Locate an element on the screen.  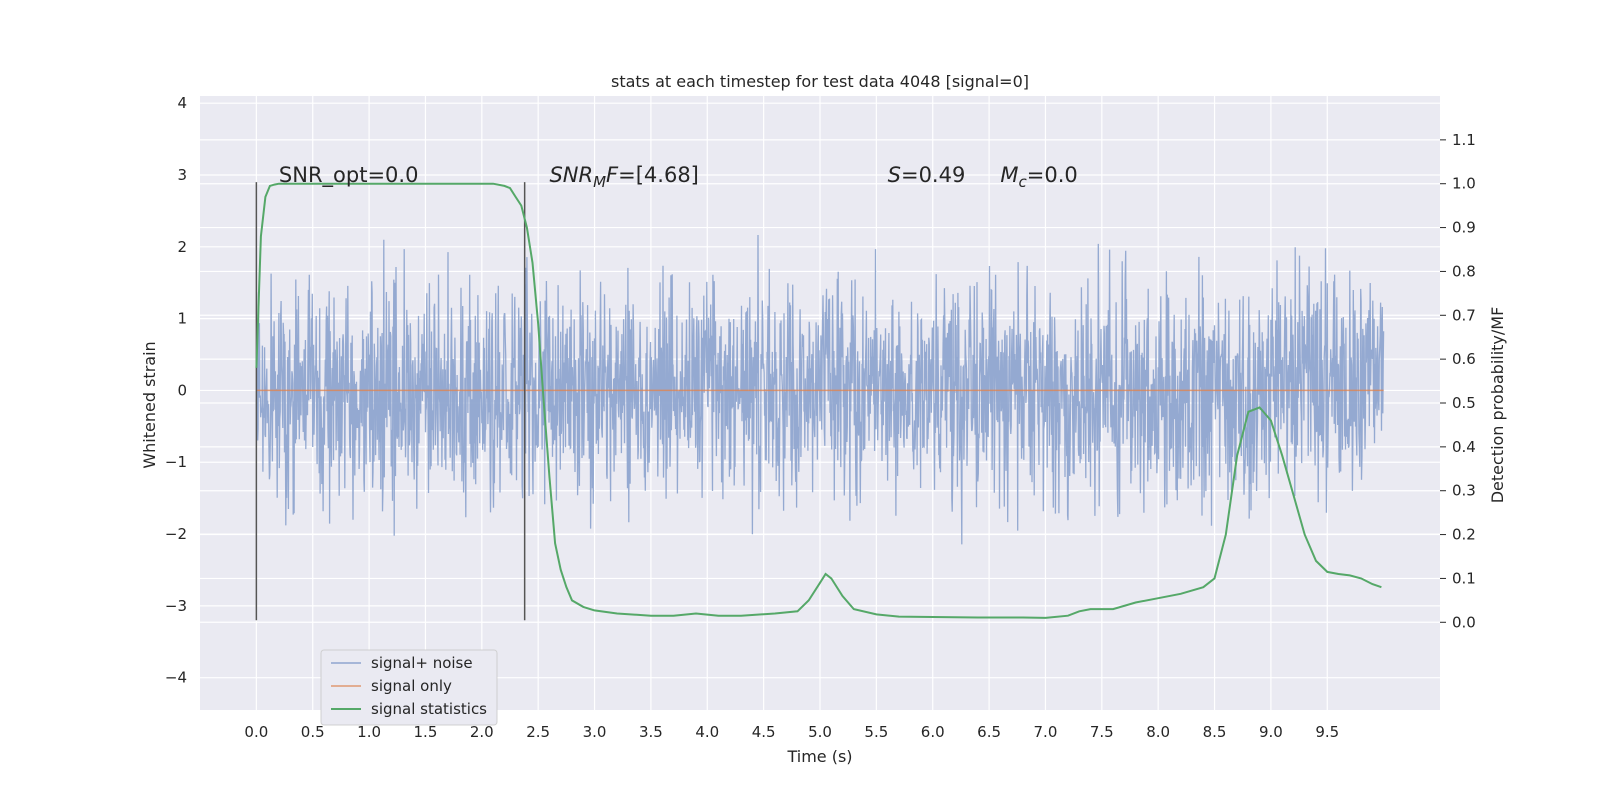
y2-tick-label: 0.8 is located at coordinates (1464, 271).